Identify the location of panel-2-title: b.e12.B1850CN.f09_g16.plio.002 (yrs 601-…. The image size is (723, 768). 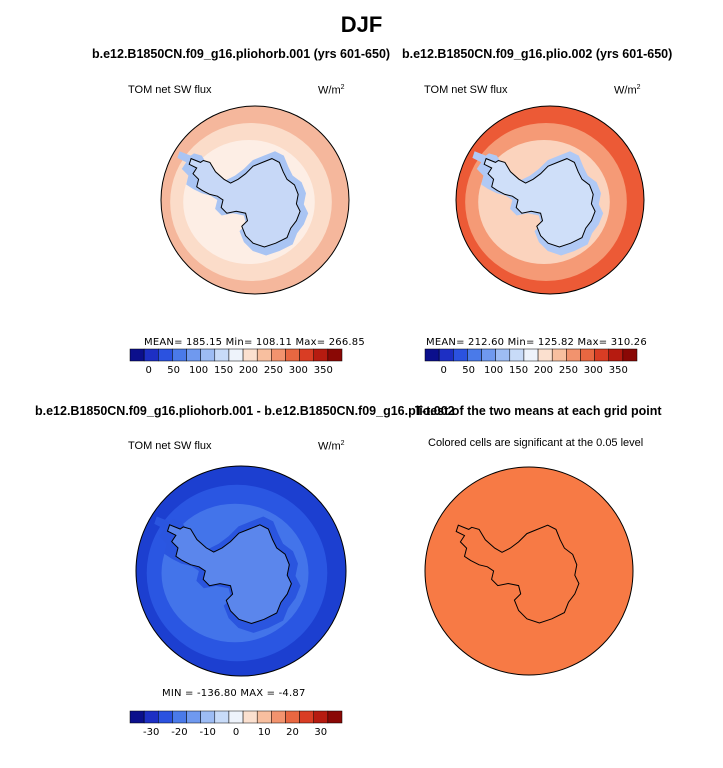
(537, 54).